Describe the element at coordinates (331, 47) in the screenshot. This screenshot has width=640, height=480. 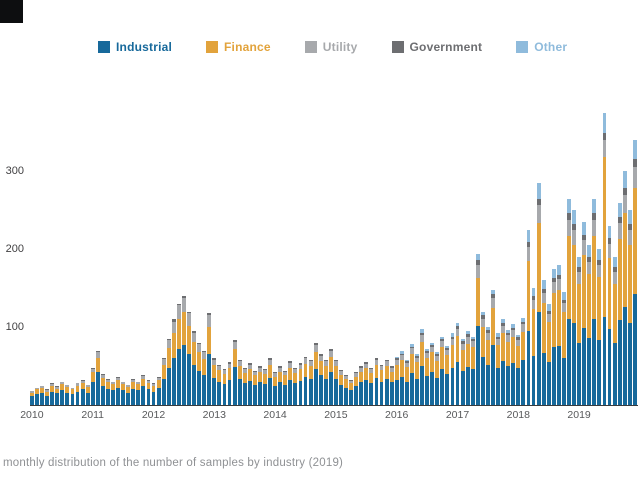
I see `legend-item-utility: Utility` at that location.